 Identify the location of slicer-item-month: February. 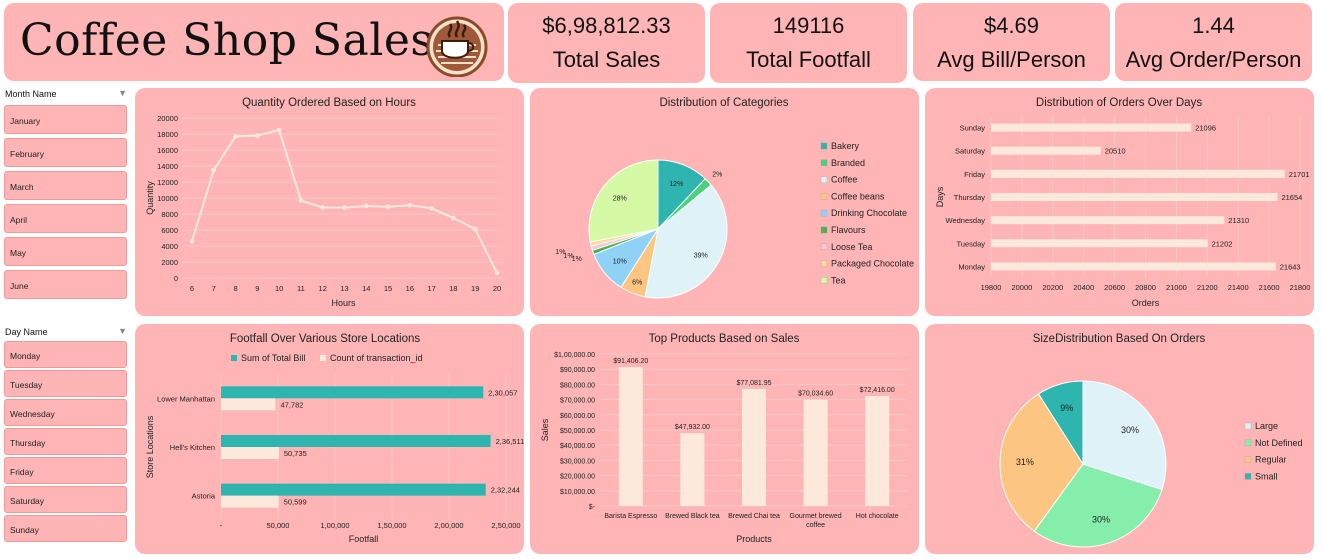
(65, 152).